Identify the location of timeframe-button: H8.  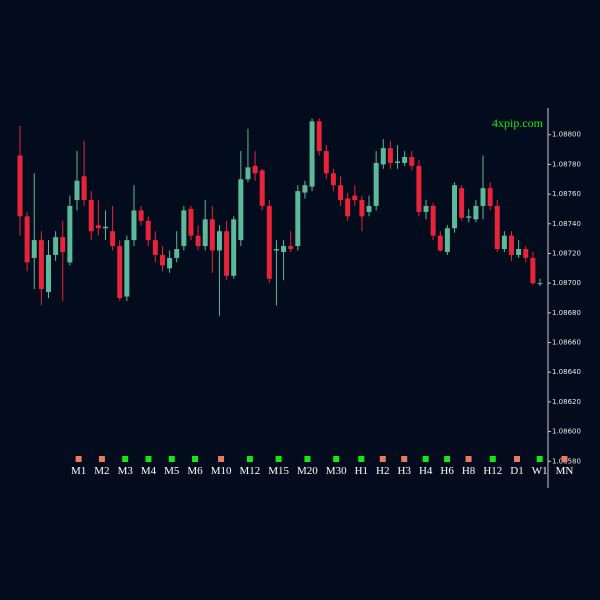
(469, 471).